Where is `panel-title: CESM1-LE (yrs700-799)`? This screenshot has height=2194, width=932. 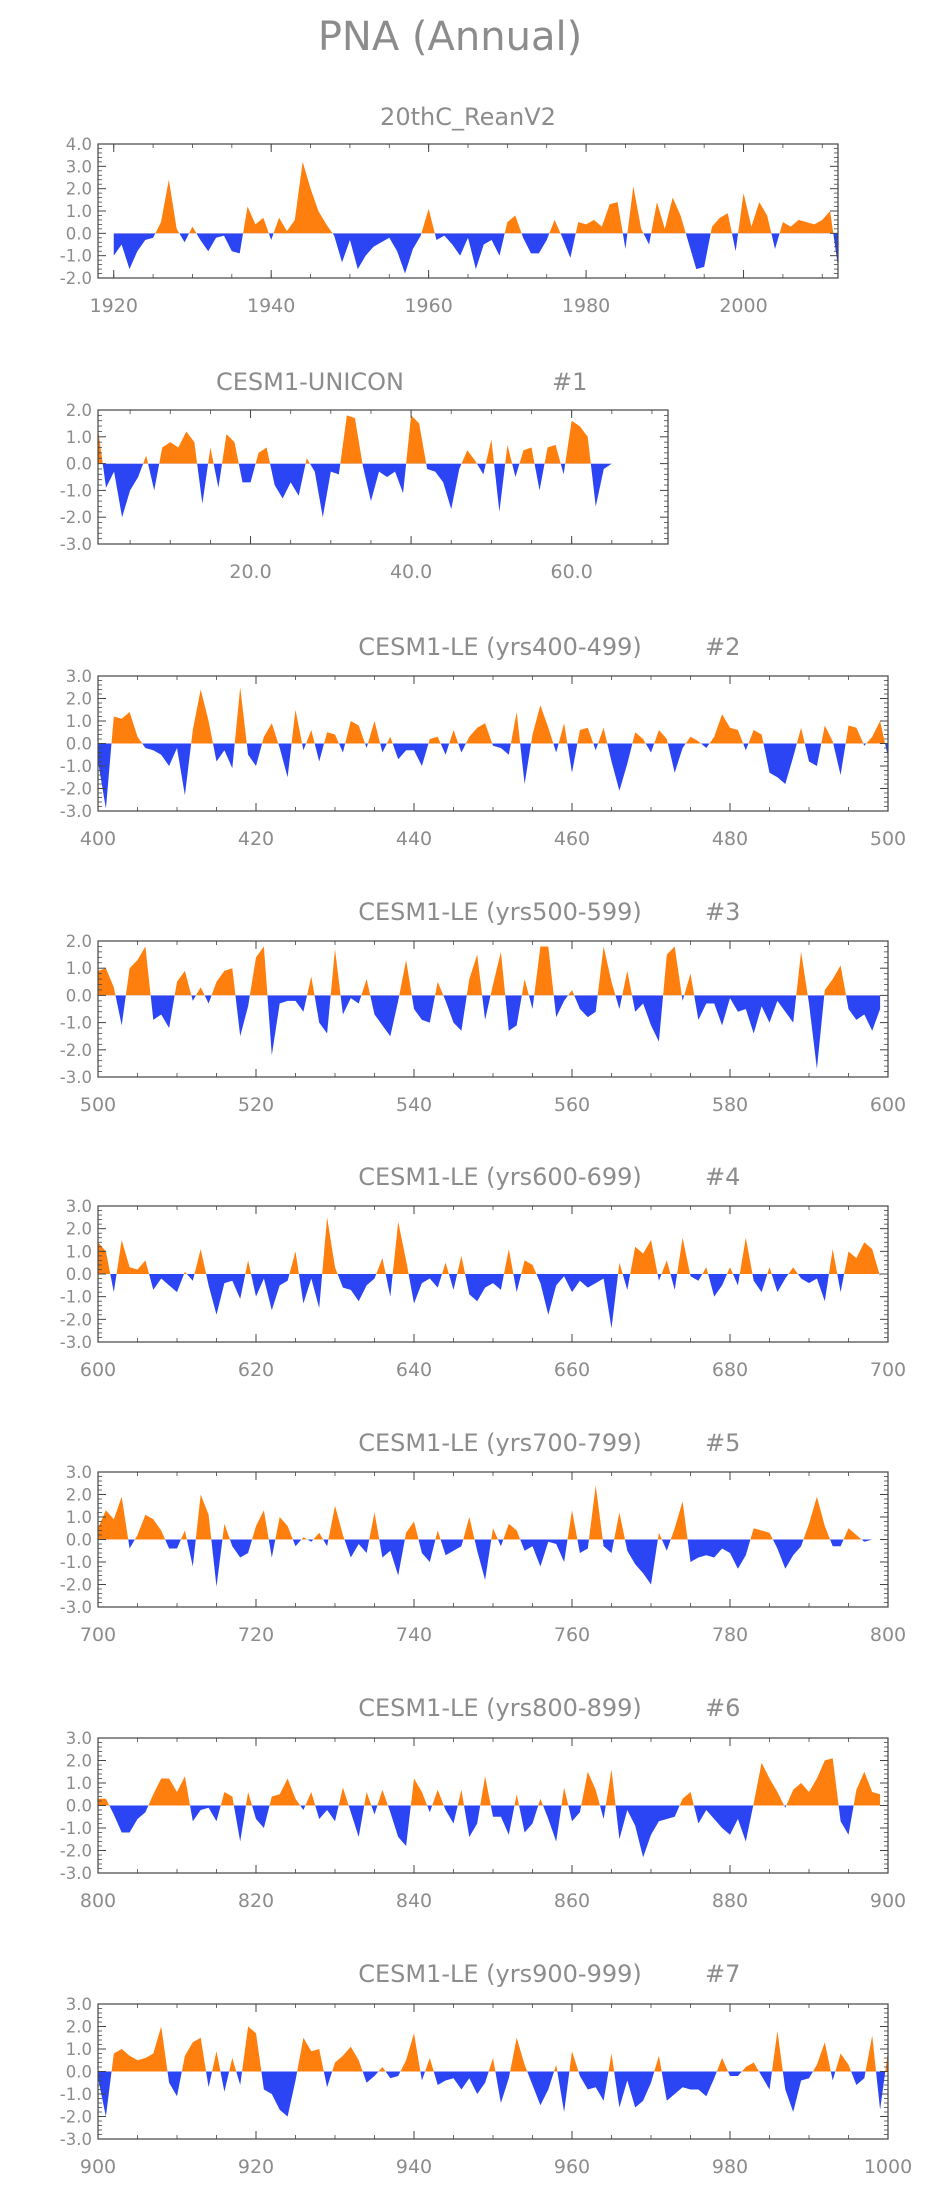 panel-title: CESM1-LE (yrs700-799) is located at coordinates (500, 1443).